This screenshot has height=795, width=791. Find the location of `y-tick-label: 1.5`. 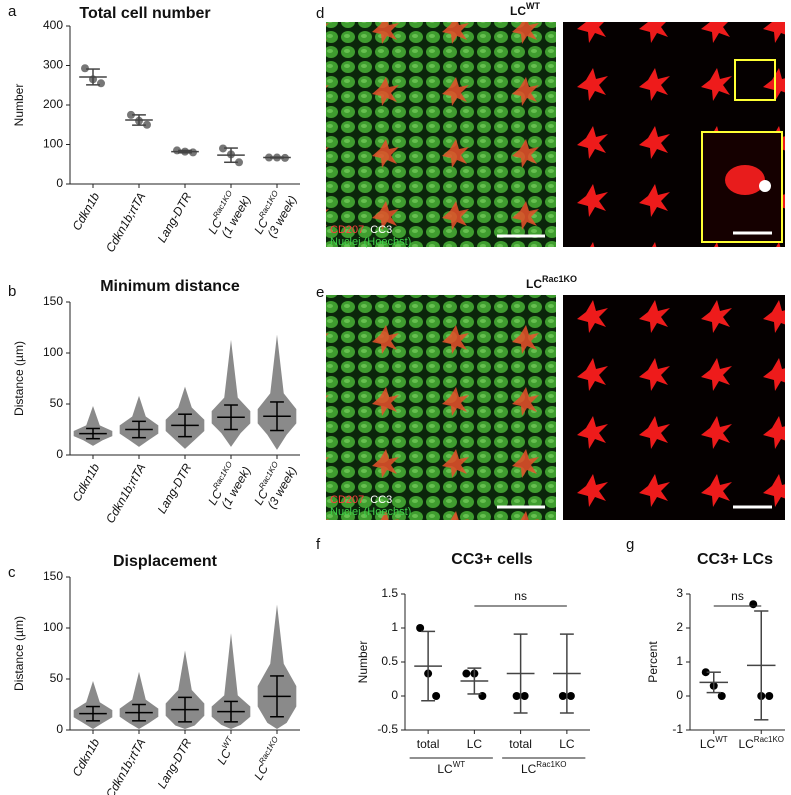

y-tick-label: 1.5 is located at coordinates (389, 593).